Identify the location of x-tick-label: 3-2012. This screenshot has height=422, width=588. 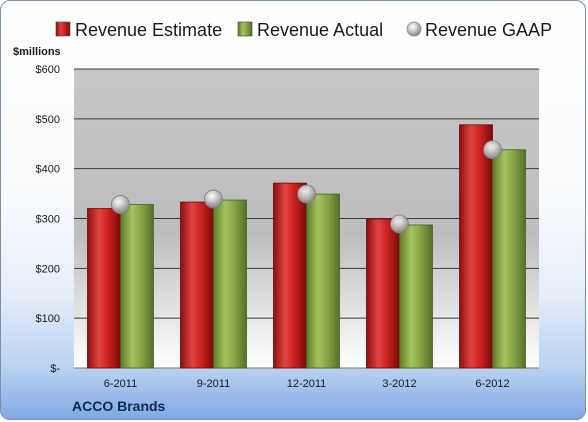
(399, 384).